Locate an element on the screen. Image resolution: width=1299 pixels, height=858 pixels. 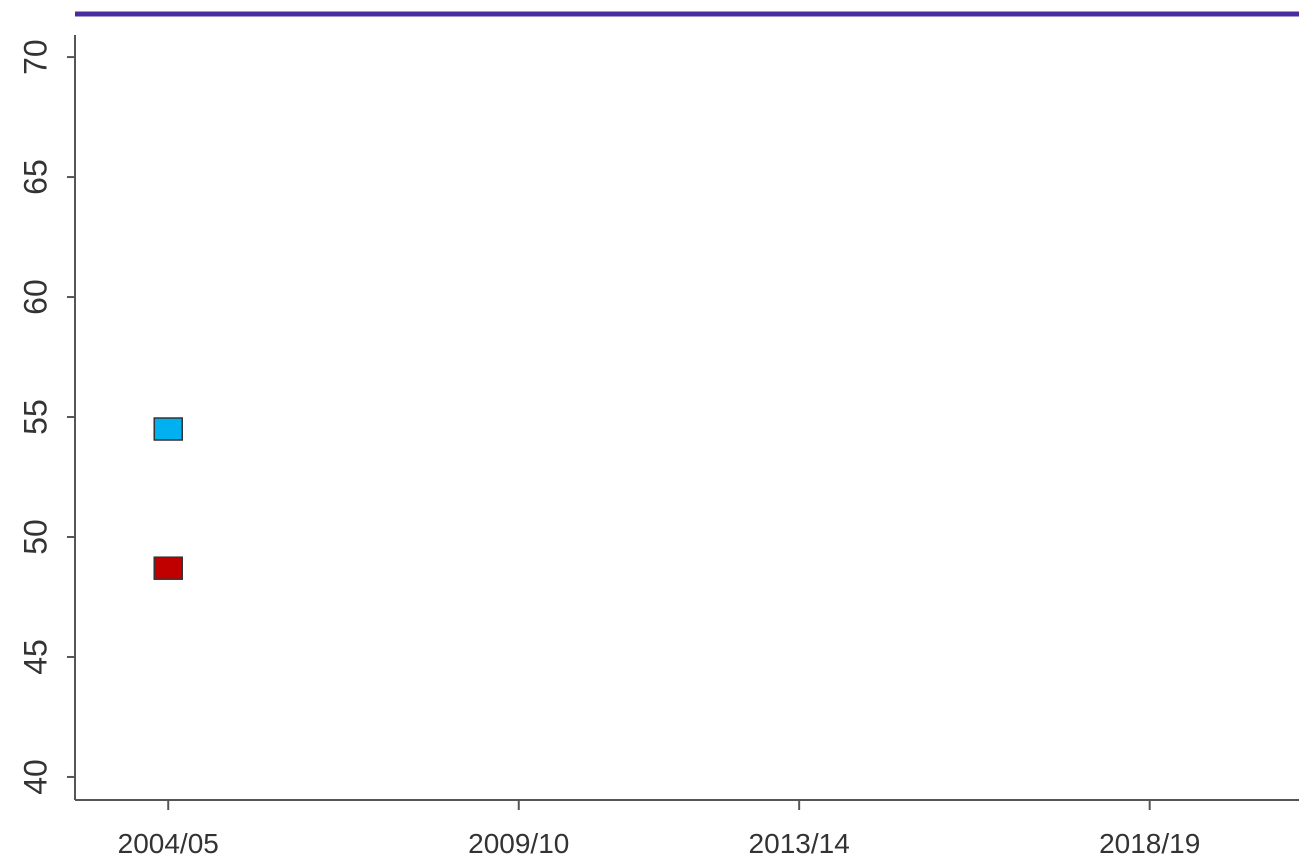
y-tick-label: 70 is located at coordinates (35, 57).